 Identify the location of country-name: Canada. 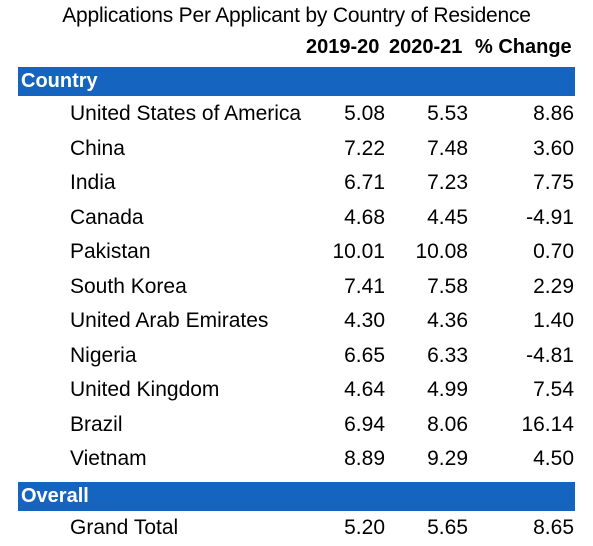
(107, 217).